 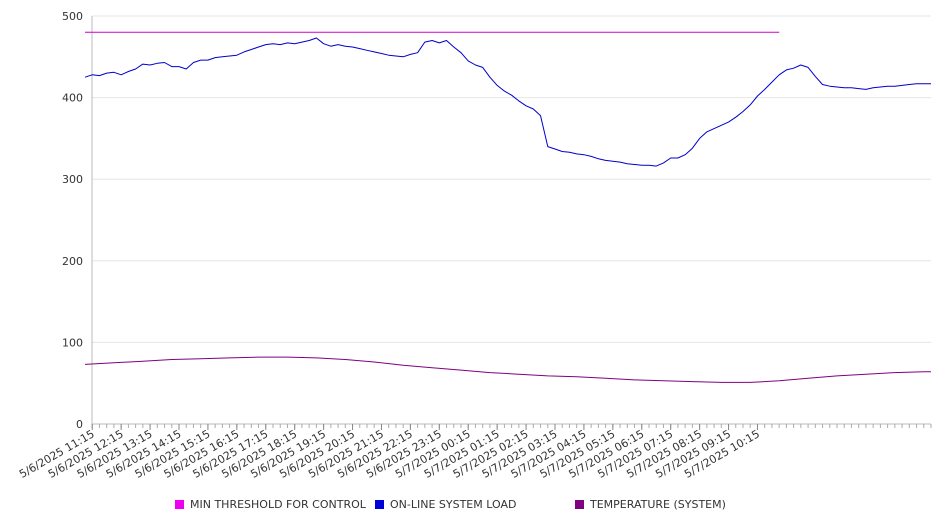 I want to click on legend-item-system-load: ON-LINE SYSTEM LOAD, so click(x=445, y=504).